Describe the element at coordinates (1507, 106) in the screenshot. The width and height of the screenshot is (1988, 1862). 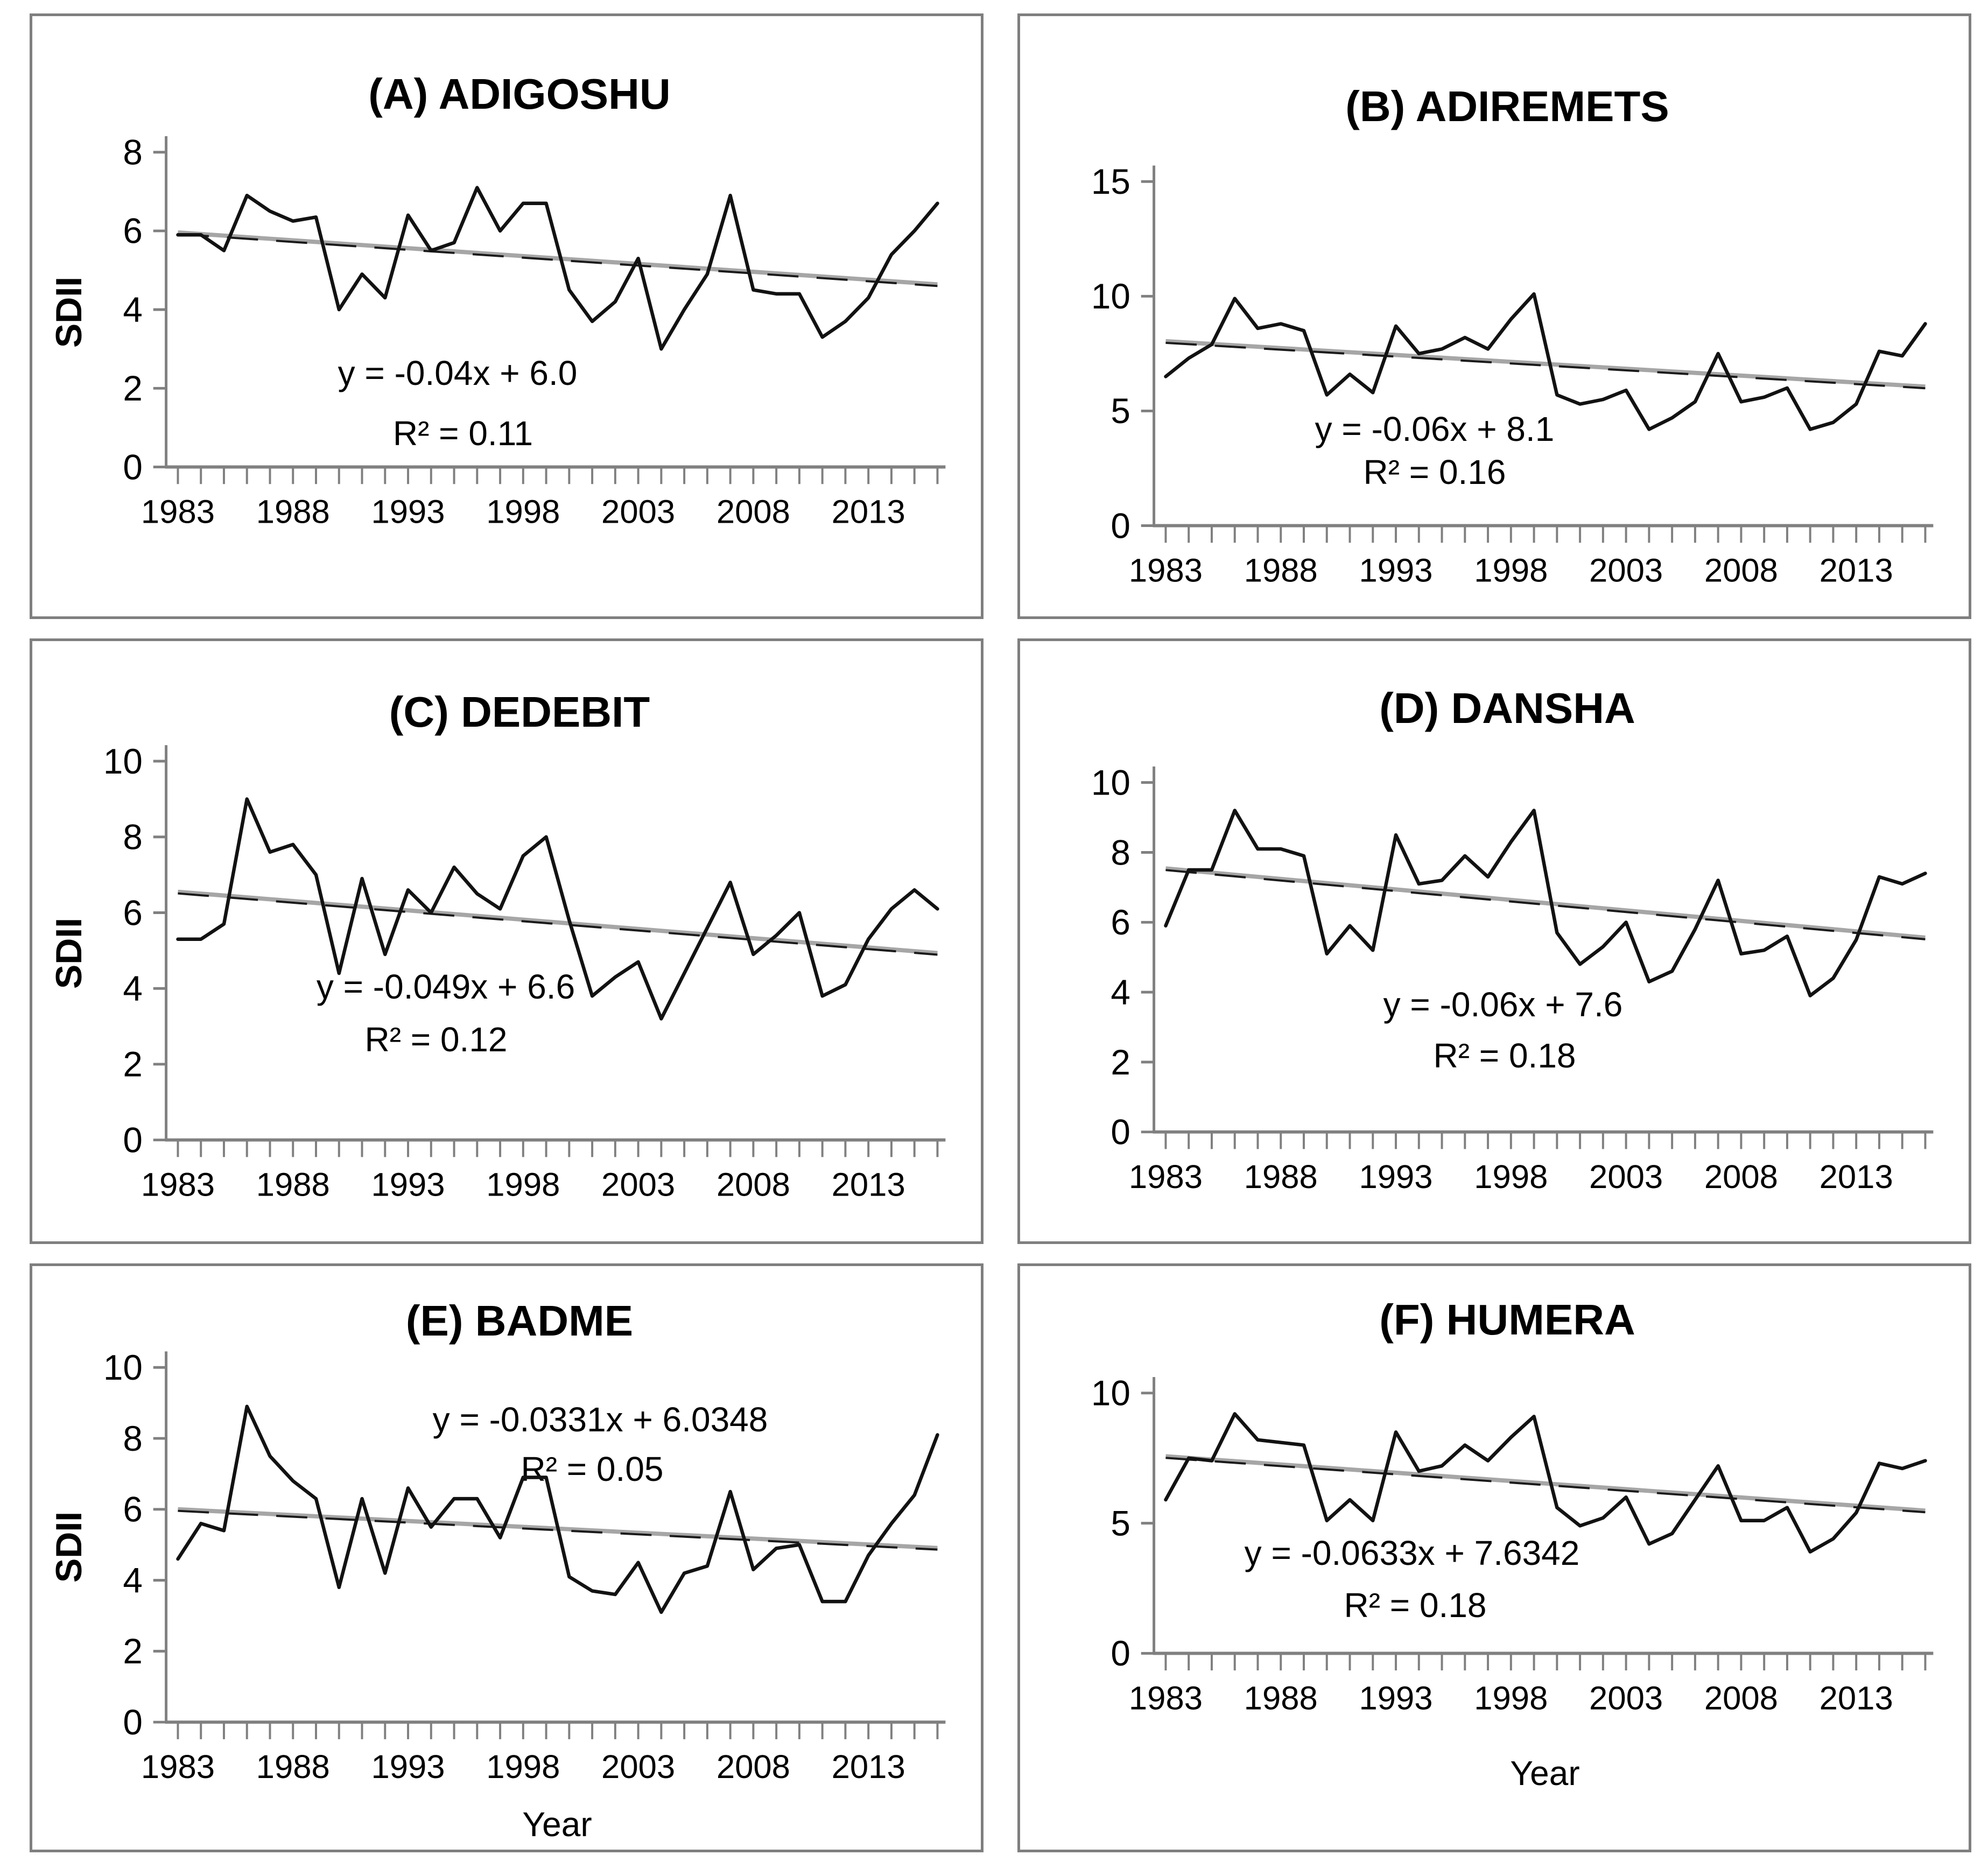
I see `chart-title: (B) ADIREMETS` at that location.